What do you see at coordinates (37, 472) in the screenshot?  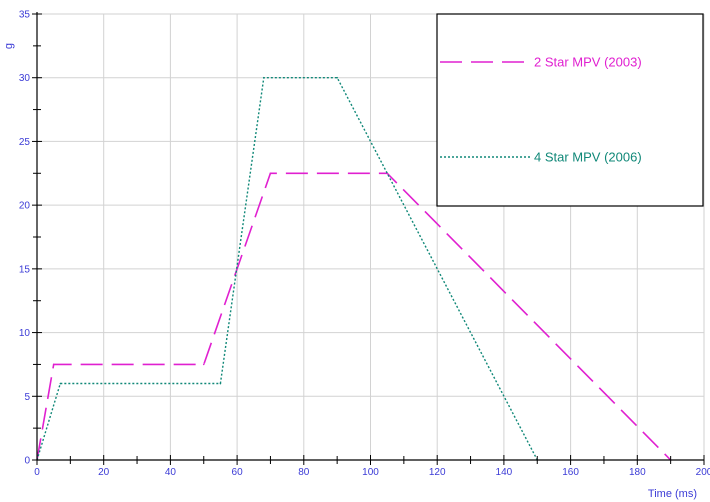 I see `x-tick-label: 0` at bounding box center [37, 472].